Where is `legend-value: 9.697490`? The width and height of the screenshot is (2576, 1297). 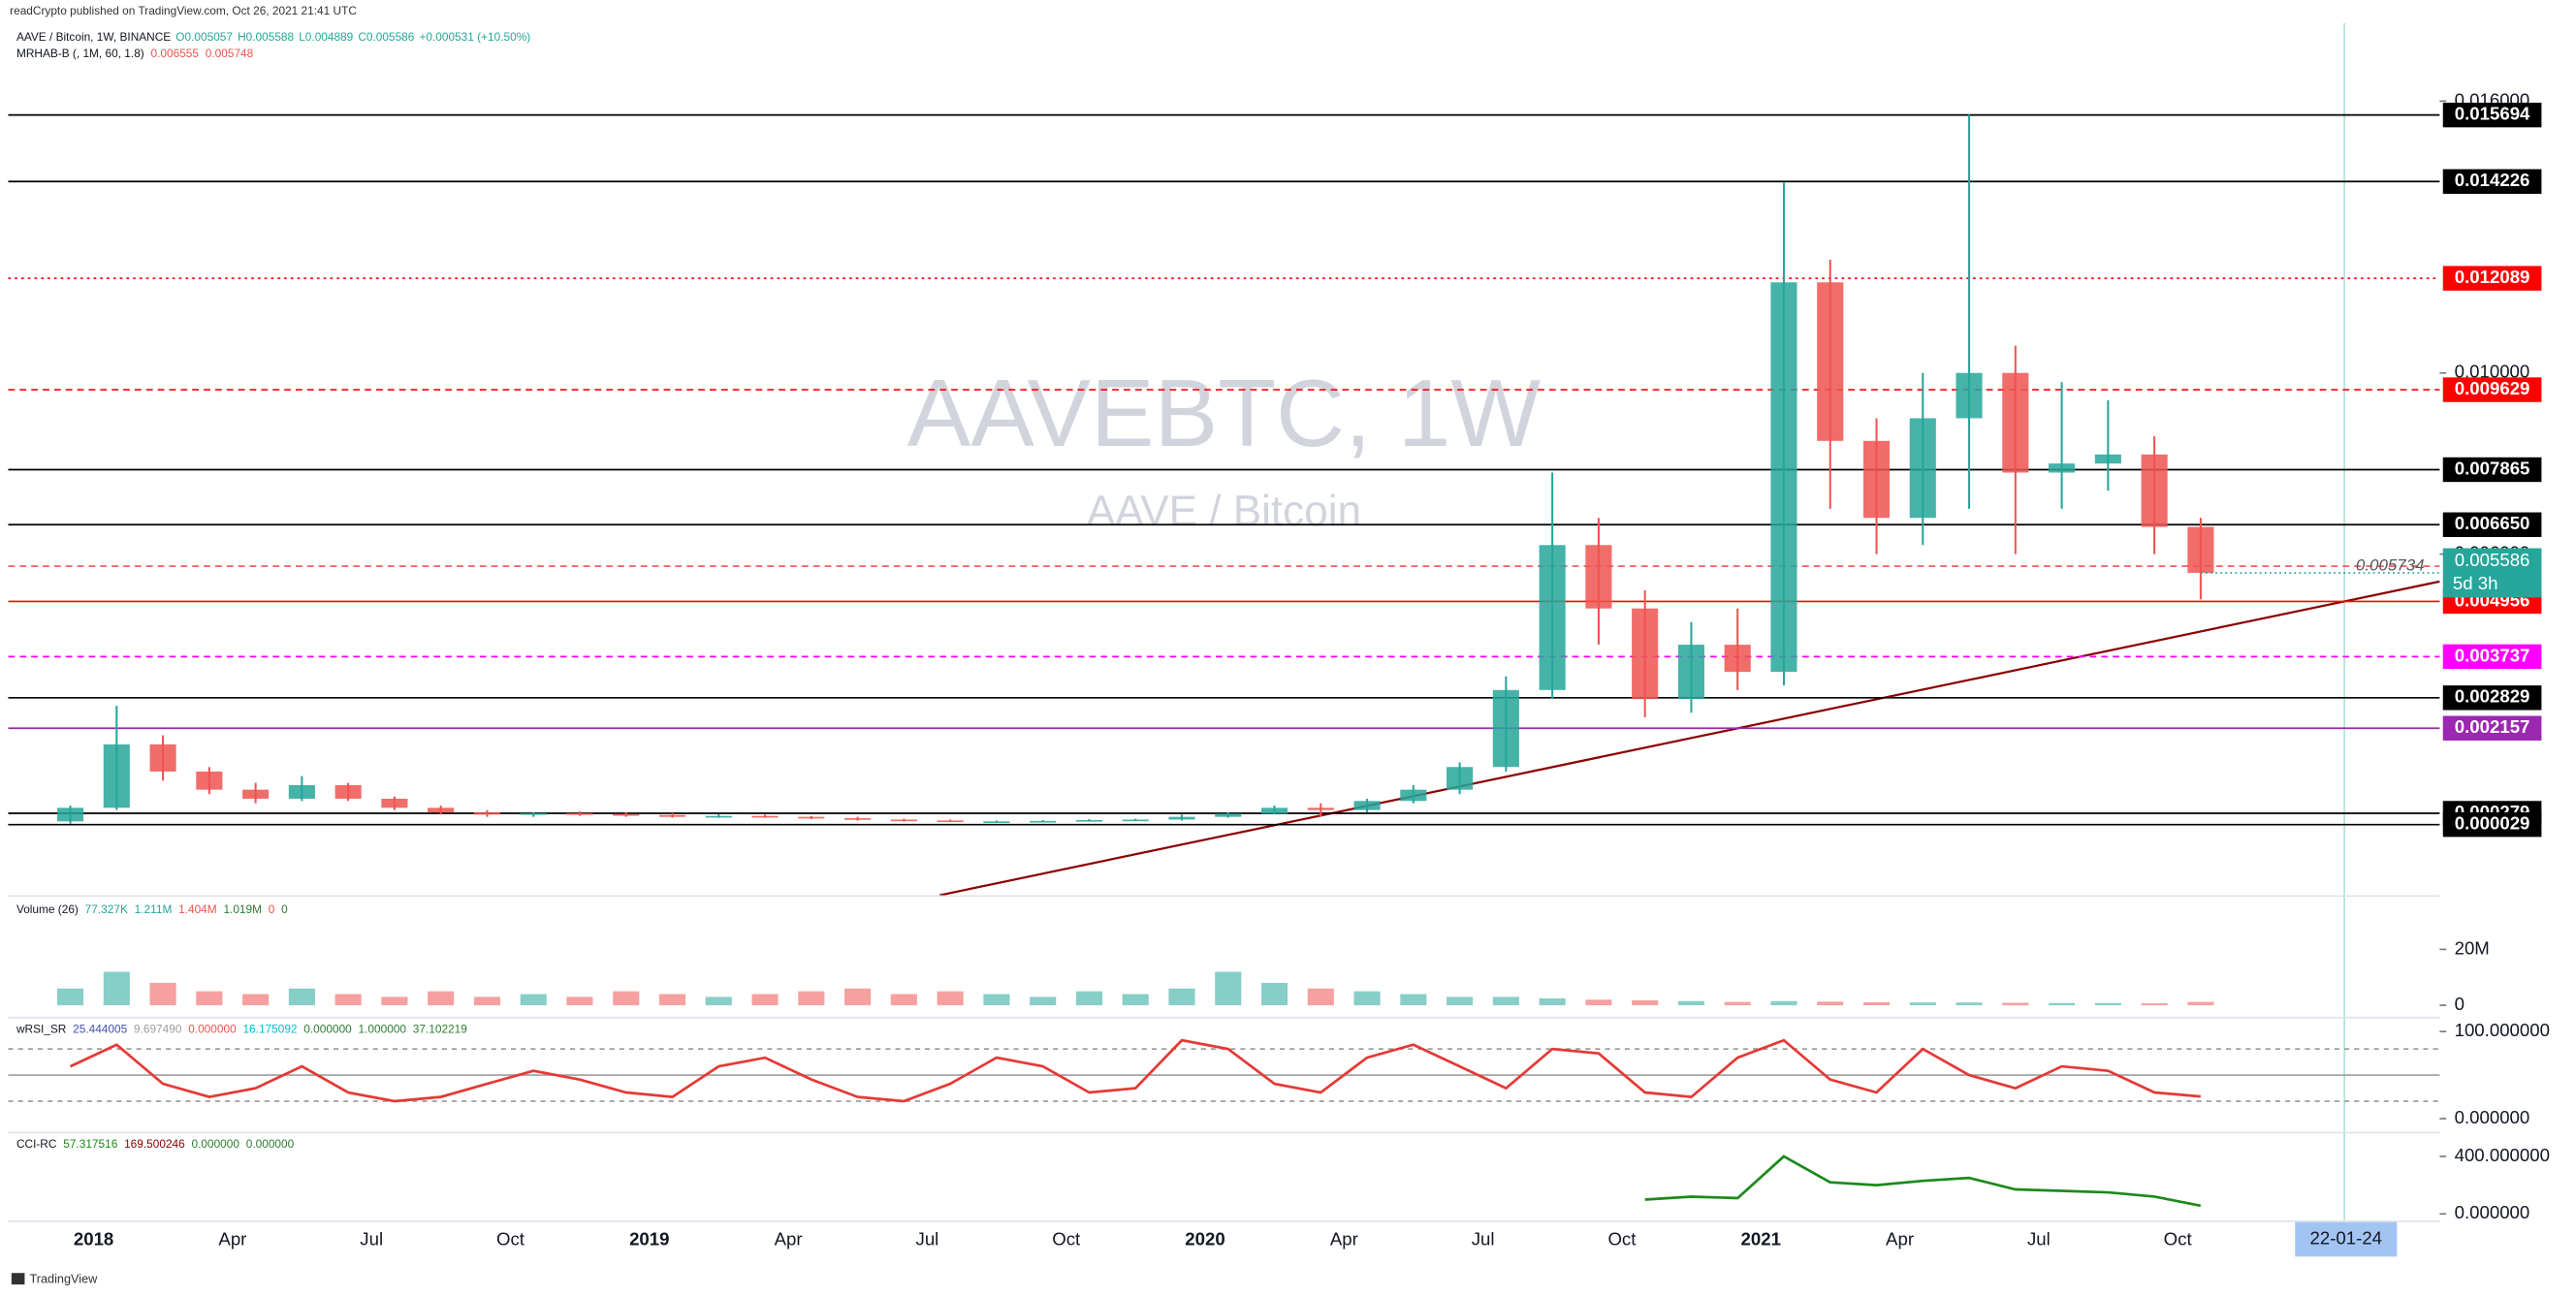 legend-value: 9.697490 is located at coordinates (158, 1029).